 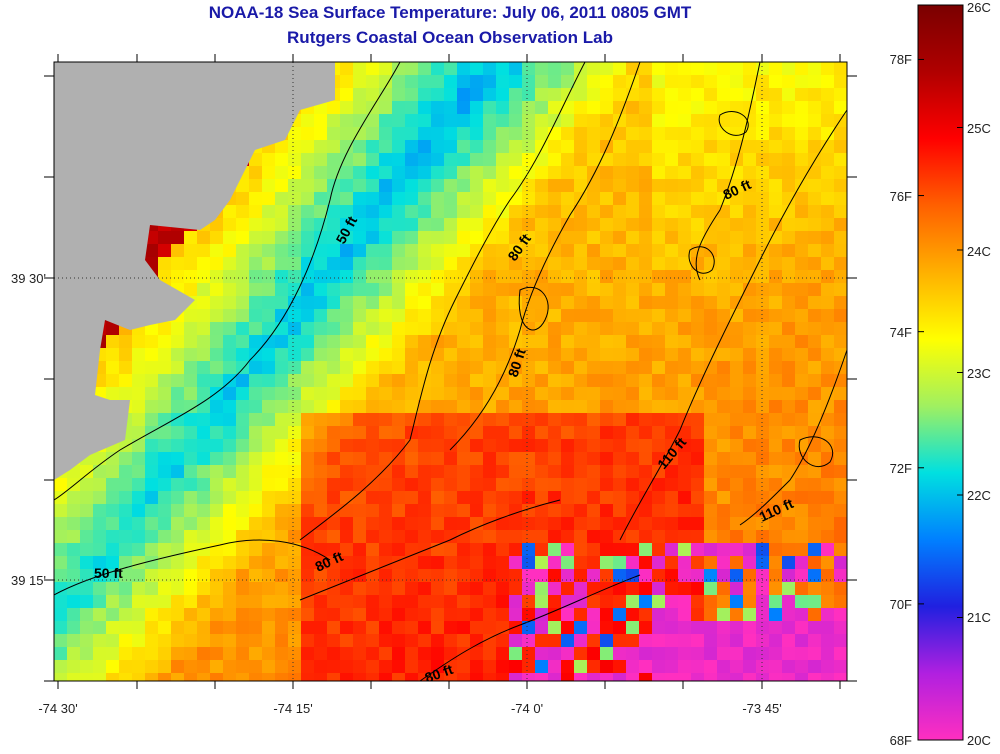 I want to click on contour-110ft-a, so click(x=733, y=325).